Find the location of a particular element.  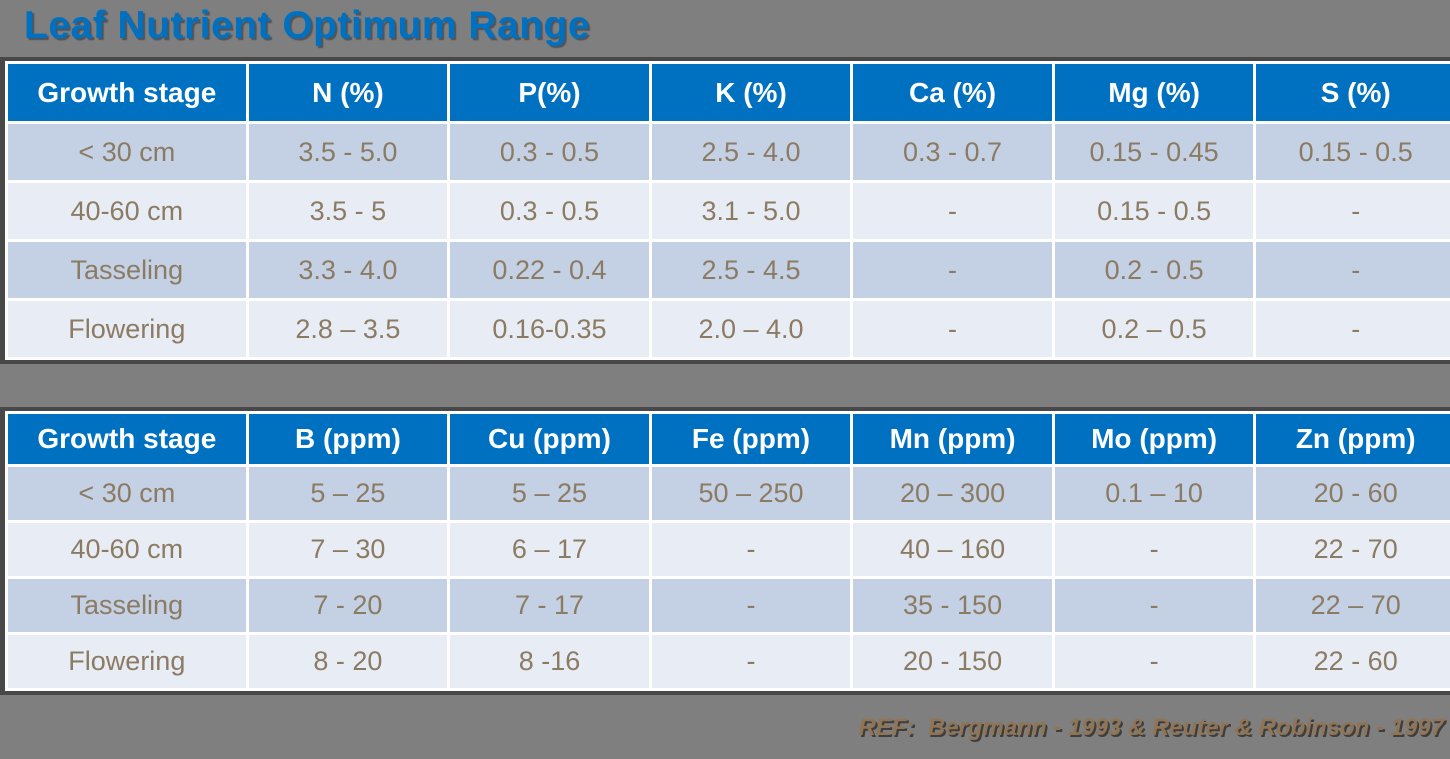

table-cell: 0.22 - 0.4 is located at coordinates (549, 270).